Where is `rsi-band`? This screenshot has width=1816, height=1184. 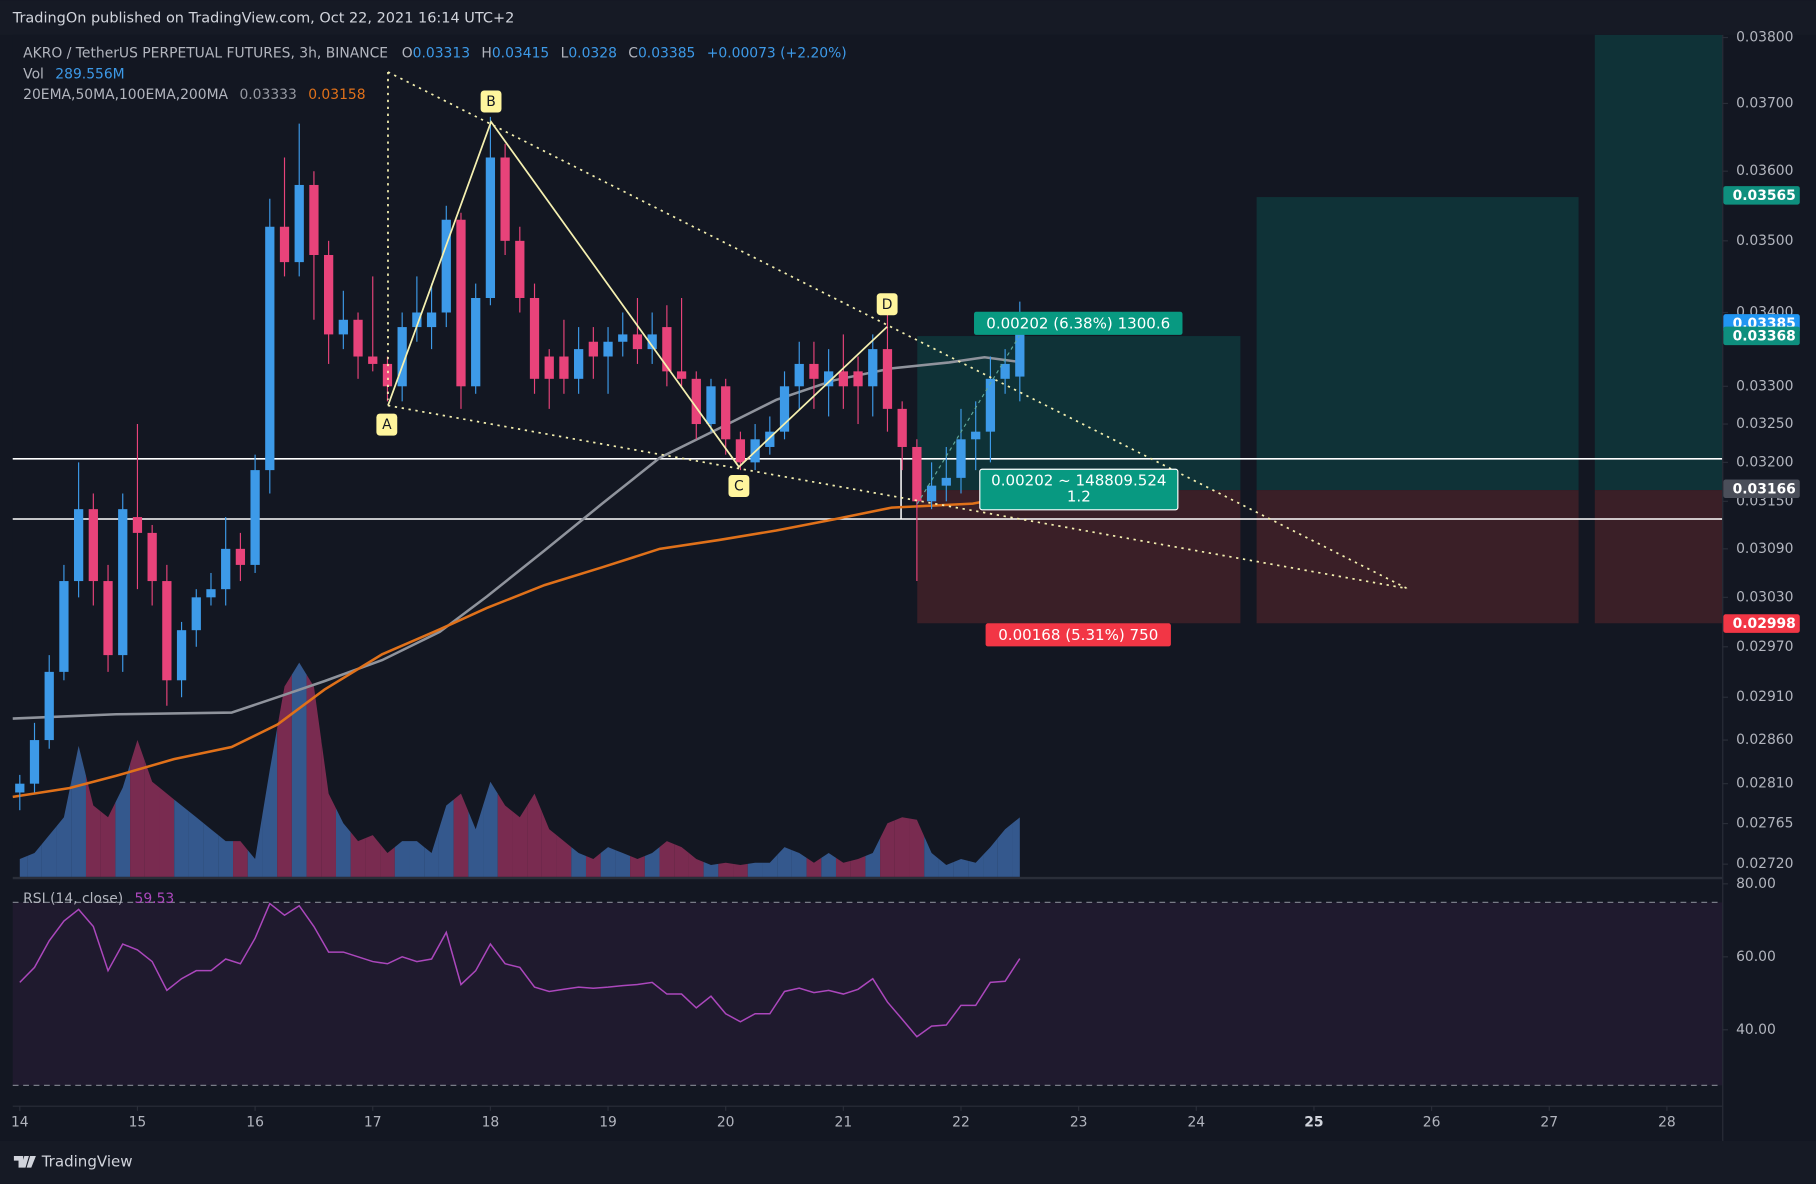 rsi-band is located at coordinates (867, 994).